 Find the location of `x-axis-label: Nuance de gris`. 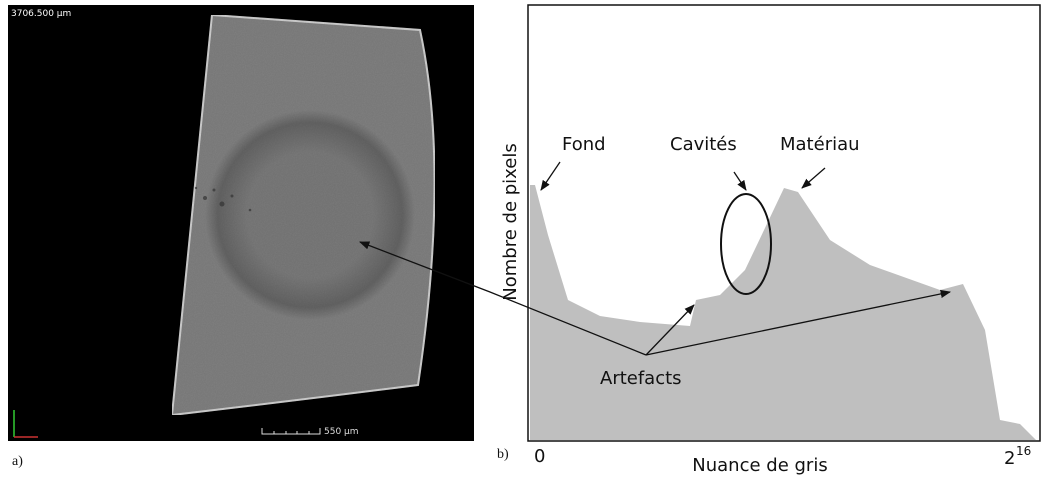

x-axis-label: Nuance de gris is located at coordinates (759, 465).